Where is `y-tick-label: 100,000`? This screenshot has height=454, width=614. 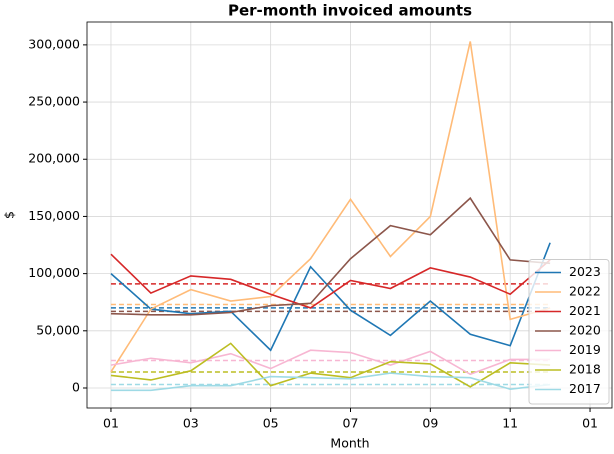 y-tick-label: 100,000 is located at coordinates (54, 272).